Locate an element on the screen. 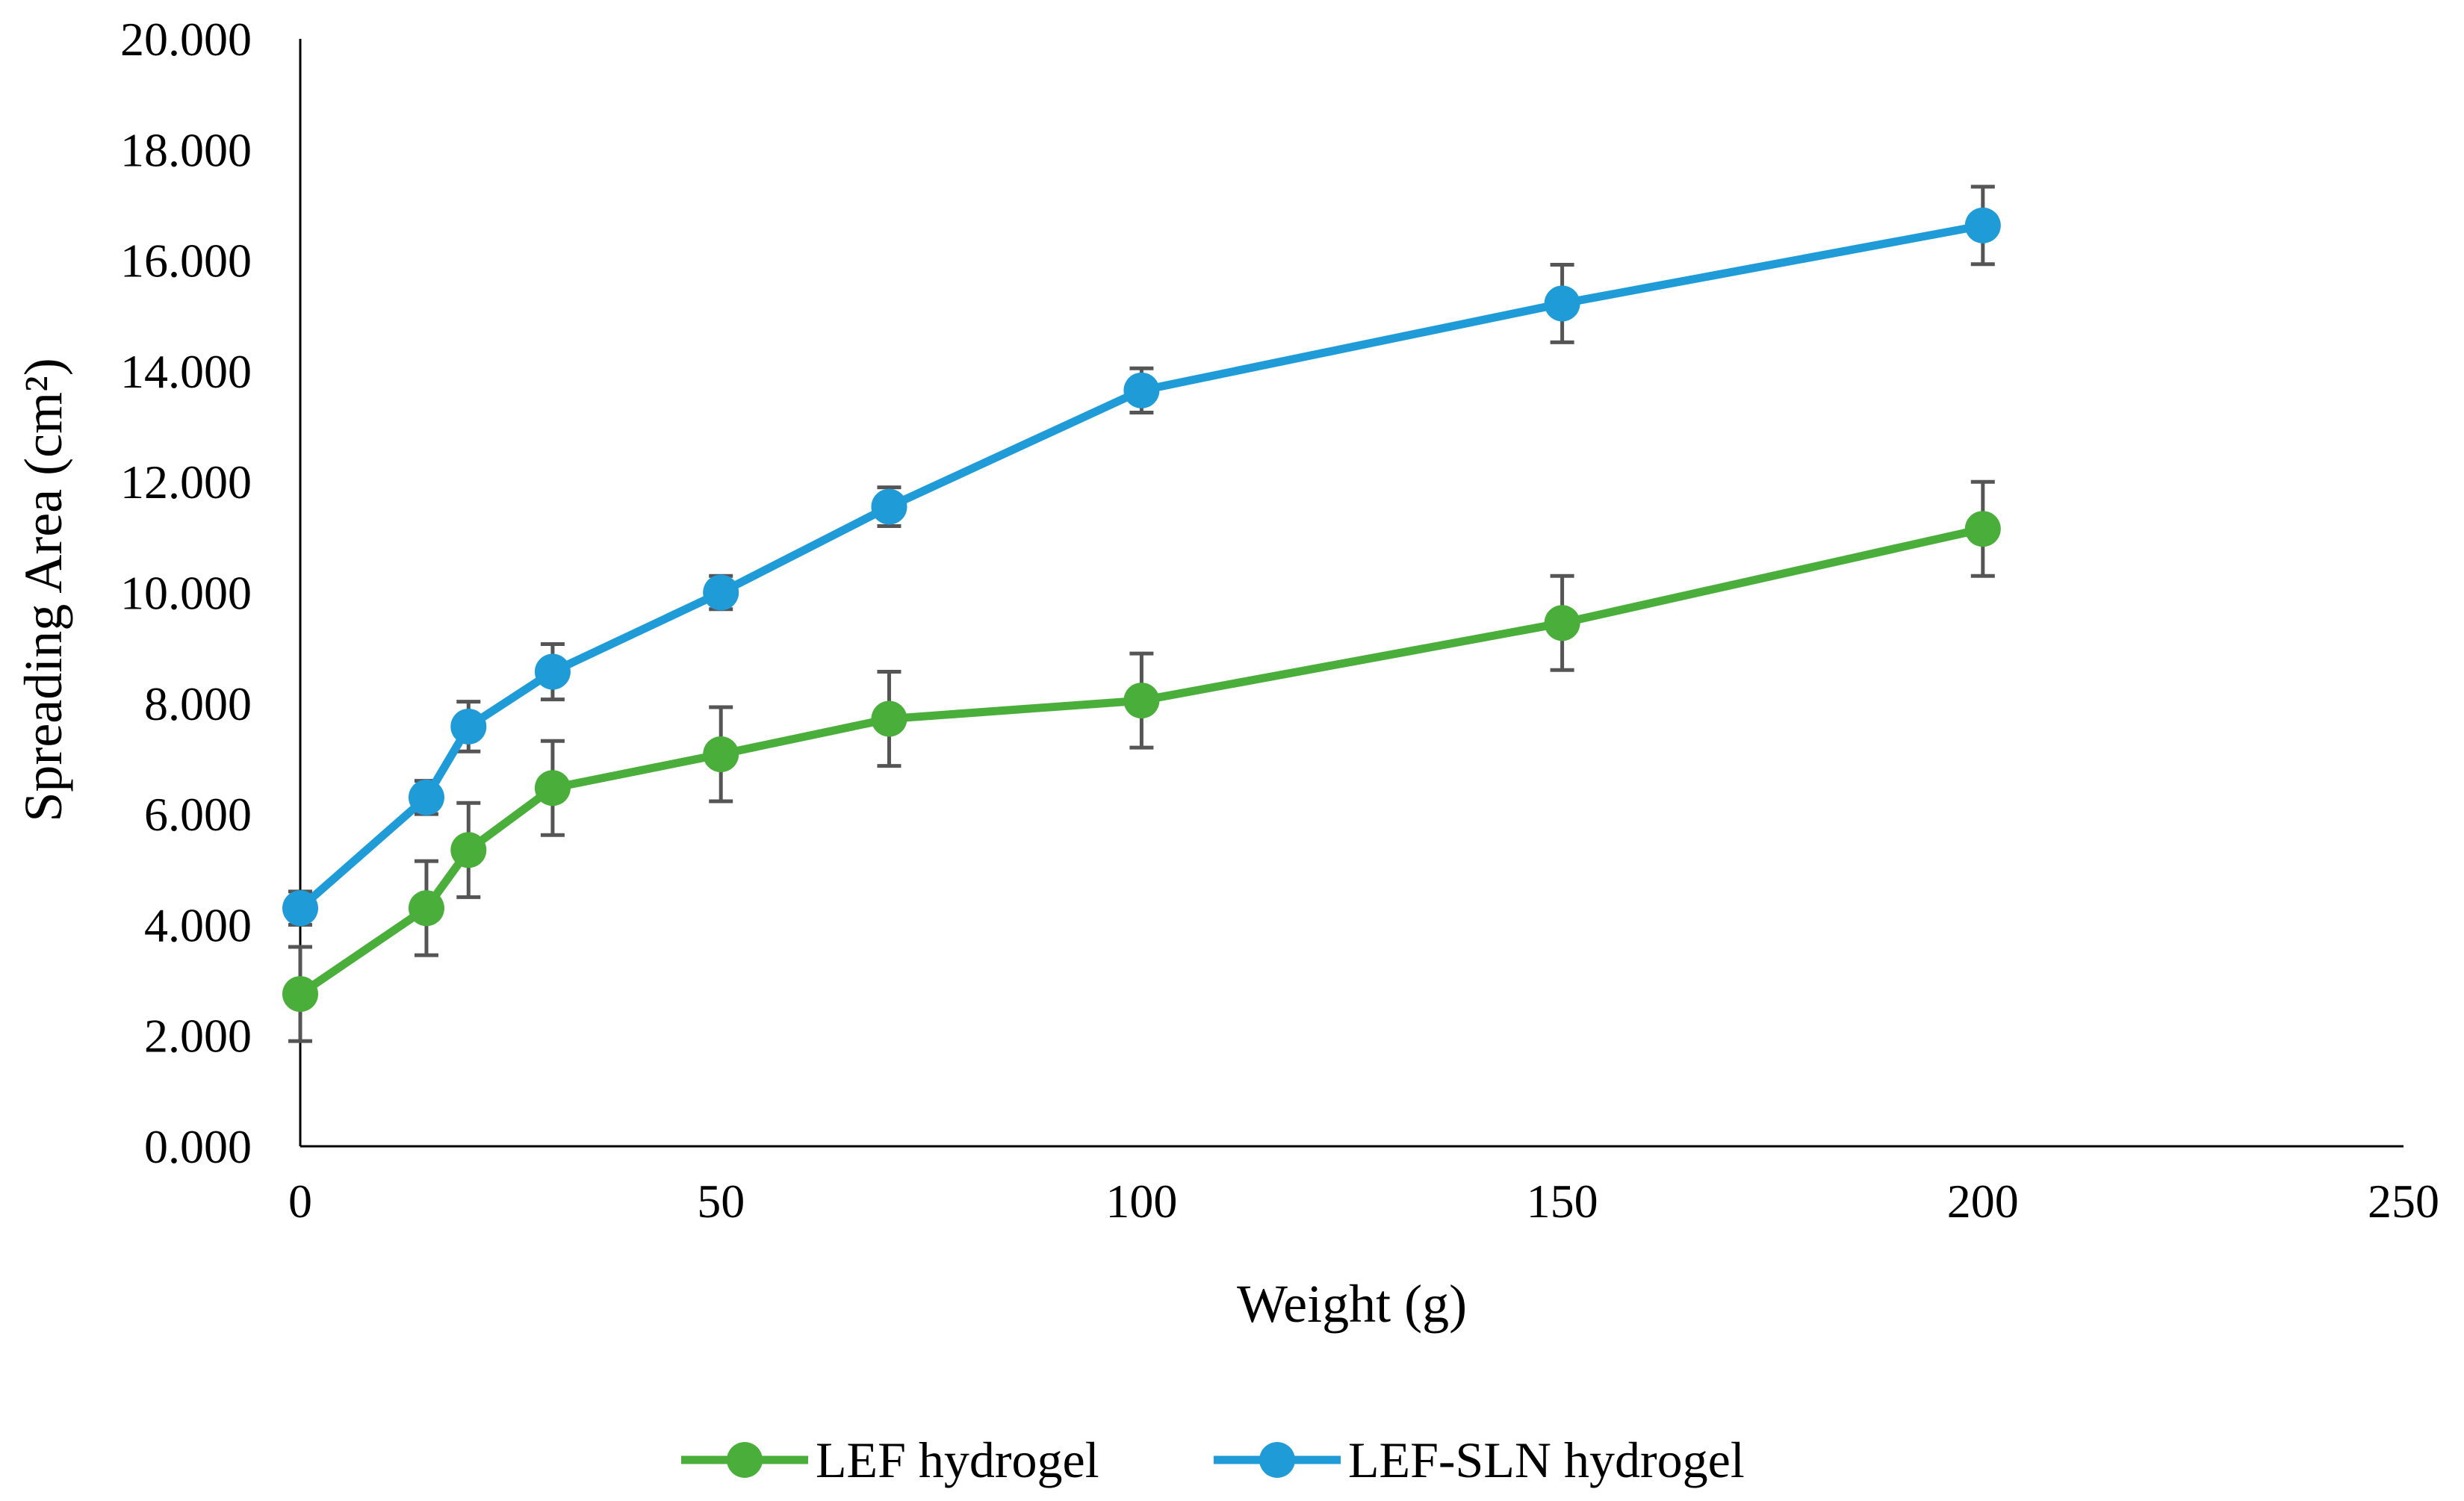 The image size is (2464, 1501). y-axis-title: Spreading Area (cm²) is located at coordinates (43, 589).